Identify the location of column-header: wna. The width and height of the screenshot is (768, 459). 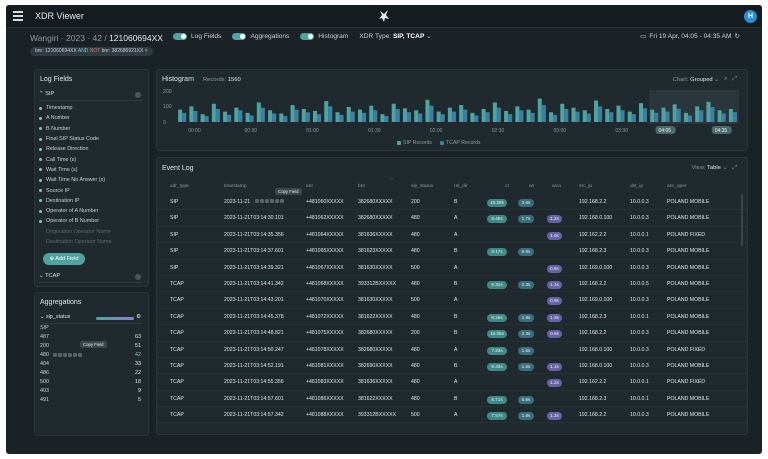
(556, 186).